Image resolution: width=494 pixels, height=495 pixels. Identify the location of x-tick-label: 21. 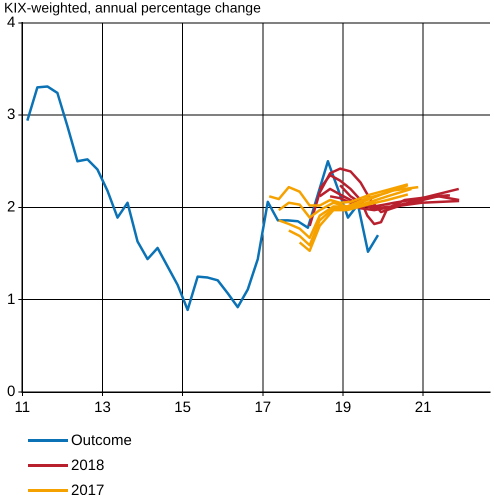
(423, 407).